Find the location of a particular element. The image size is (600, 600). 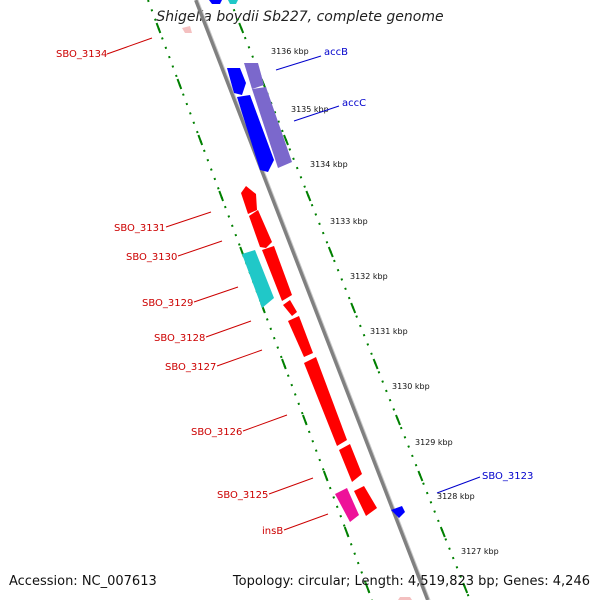

accession-text: Accession: NC_007613 is located at coordinates (83, 581).